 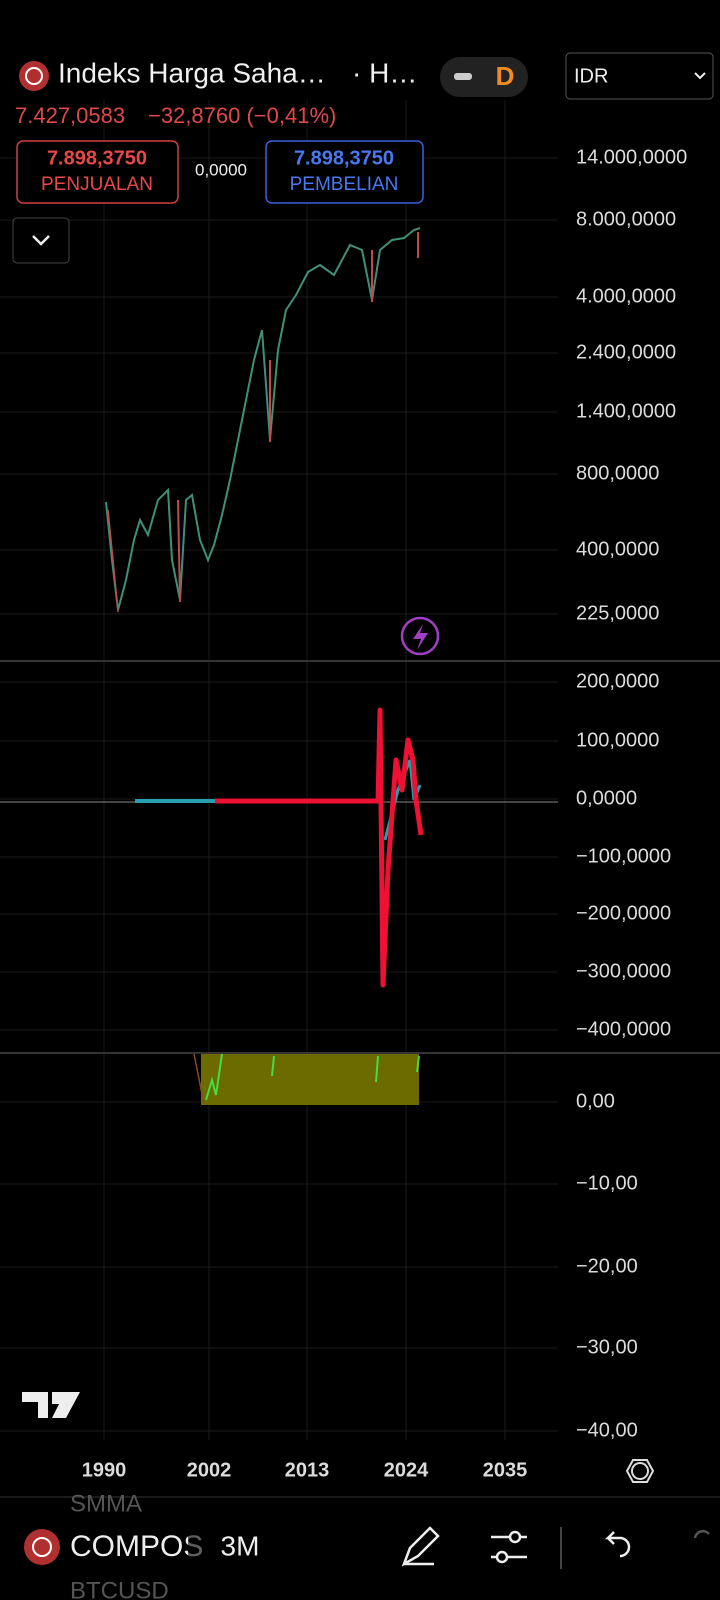 What do you see at coordinates (617, 681) in the screenshot?
I see `y-axis-label: 200,0000` at bounding box center [617, 681].